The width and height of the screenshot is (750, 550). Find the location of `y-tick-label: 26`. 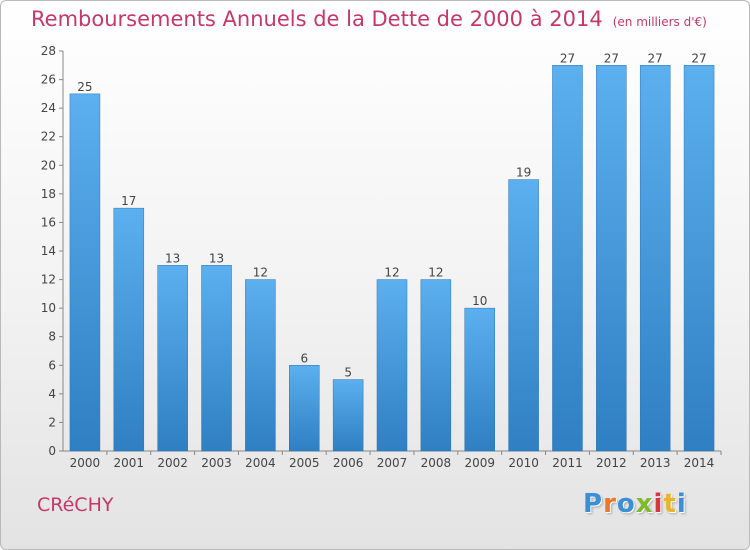

y-tick-label: 26 is located at coordinates (48, 80).